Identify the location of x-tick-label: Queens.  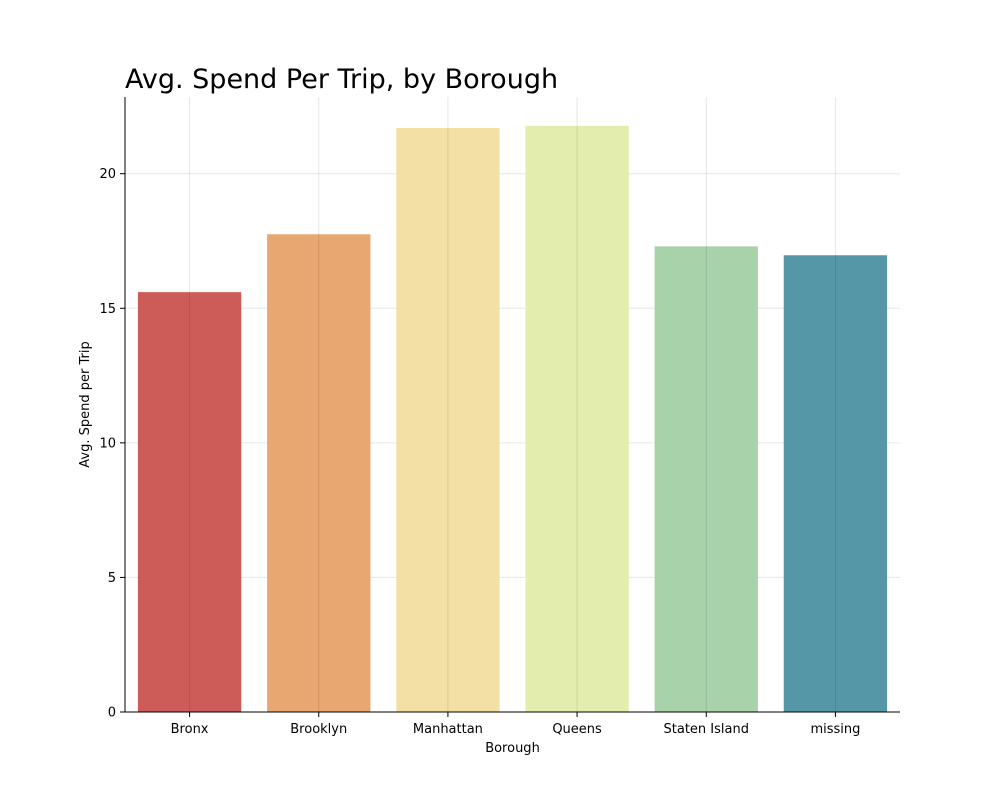
(577, 729).